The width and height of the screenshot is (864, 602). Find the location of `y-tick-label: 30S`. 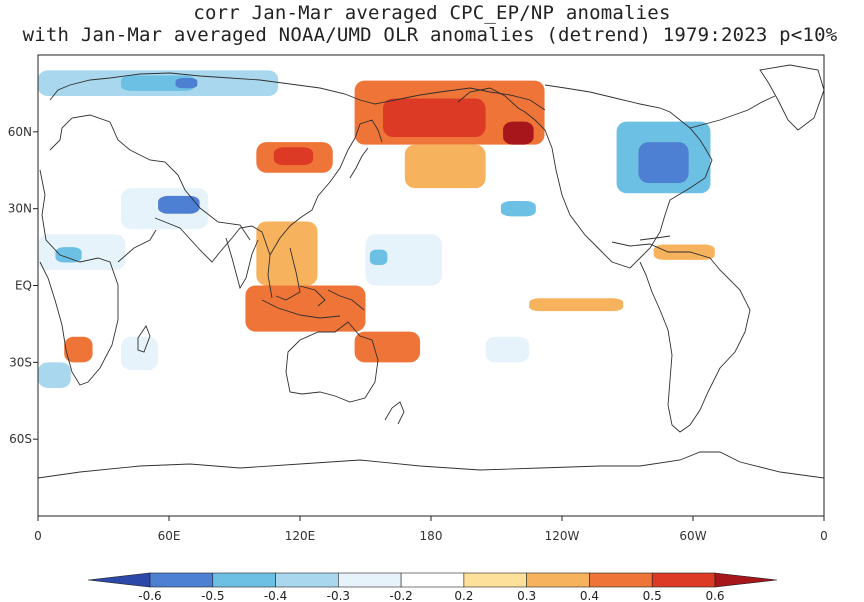

y-tick-label: 30S is located at coordinates (20, 362).